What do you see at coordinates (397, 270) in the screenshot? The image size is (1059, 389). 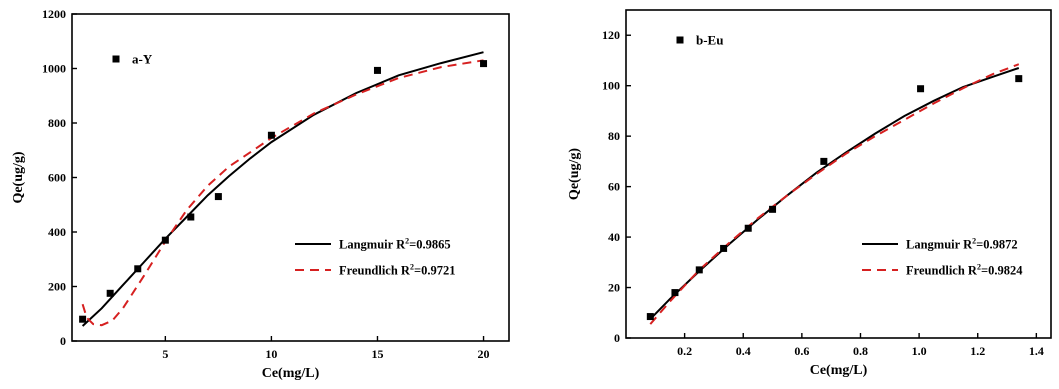 I see `legend-entry-freundlich: Freundlich R2=0.9721` at bounding box center [397, 270].